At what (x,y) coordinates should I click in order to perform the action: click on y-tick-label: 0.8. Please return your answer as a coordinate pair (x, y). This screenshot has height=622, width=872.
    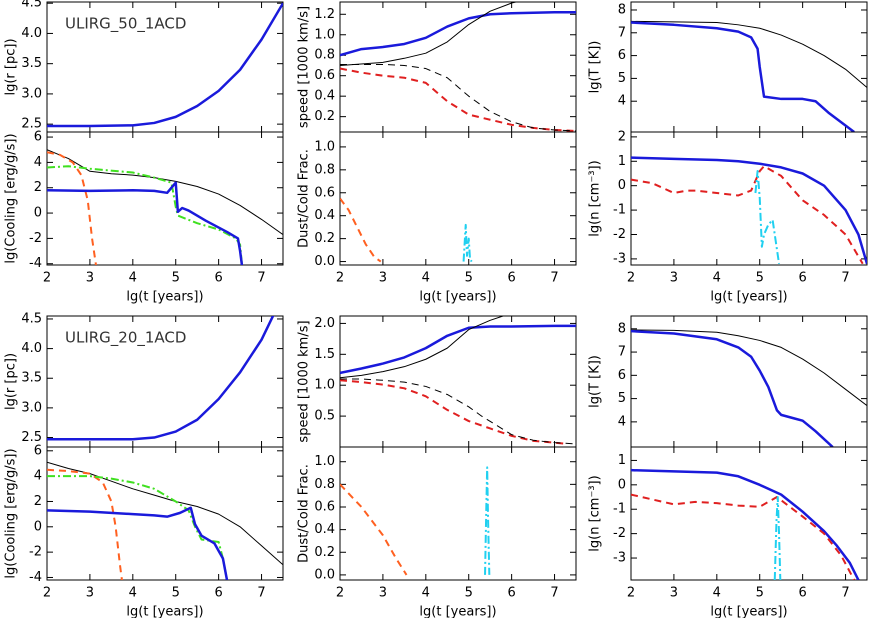
    Looking at the image, I should click on (324, 484).